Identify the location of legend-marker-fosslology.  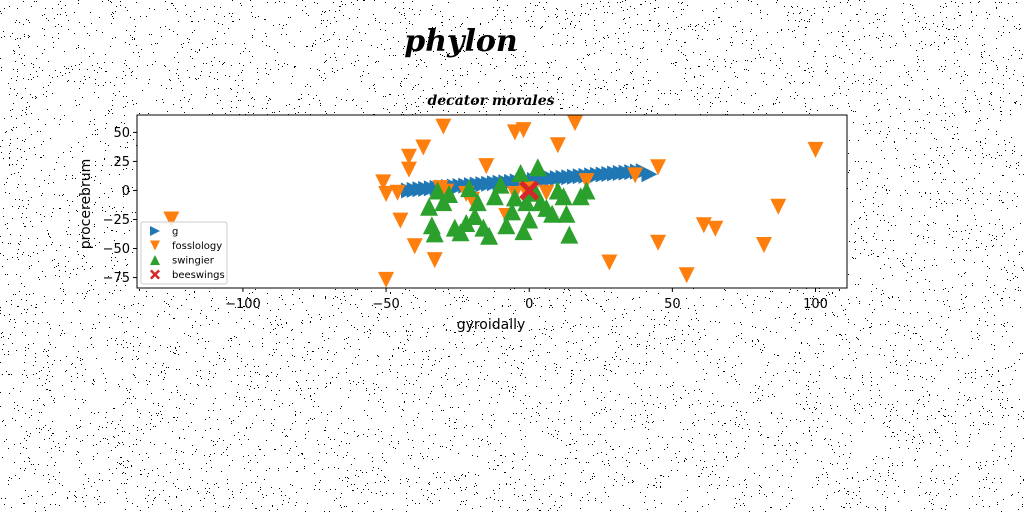
(155, 245).